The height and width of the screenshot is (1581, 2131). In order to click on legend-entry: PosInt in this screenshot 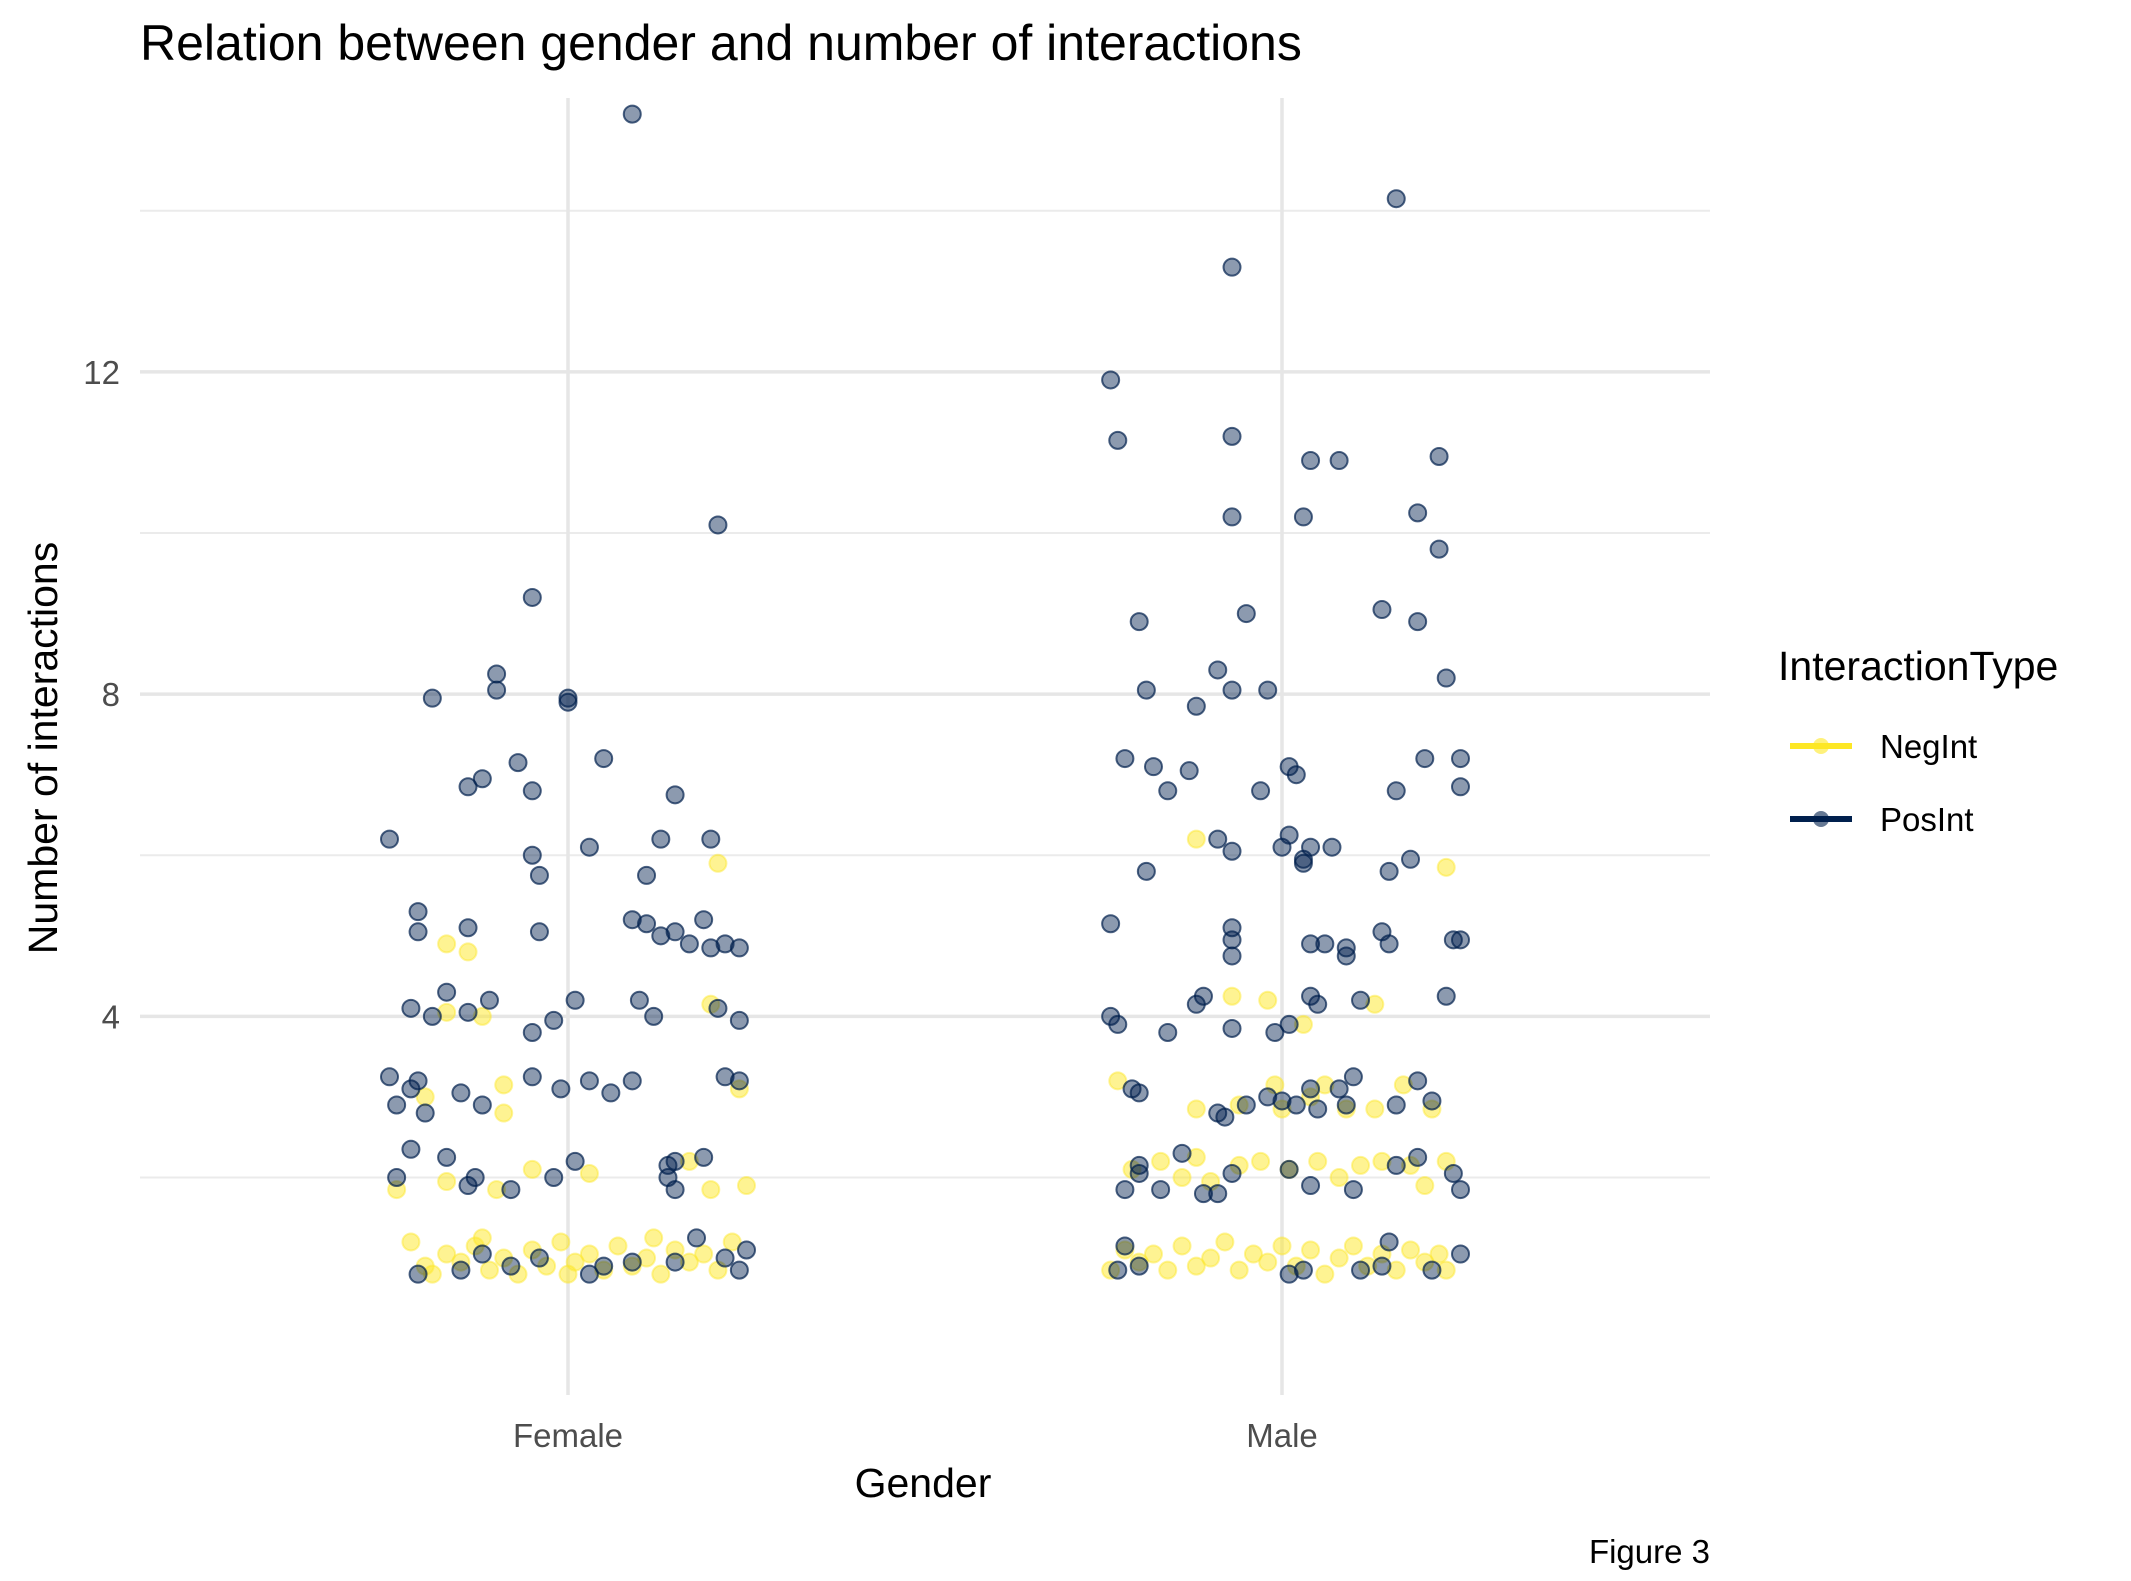, I will do `click(1882, 819)`.